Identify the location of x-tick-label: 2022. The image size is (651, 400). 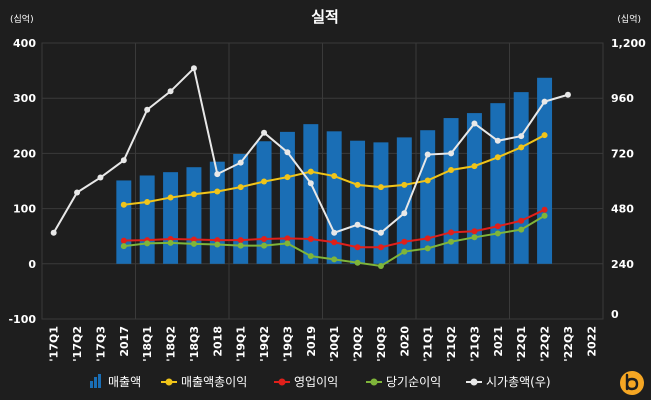
(591, 341).